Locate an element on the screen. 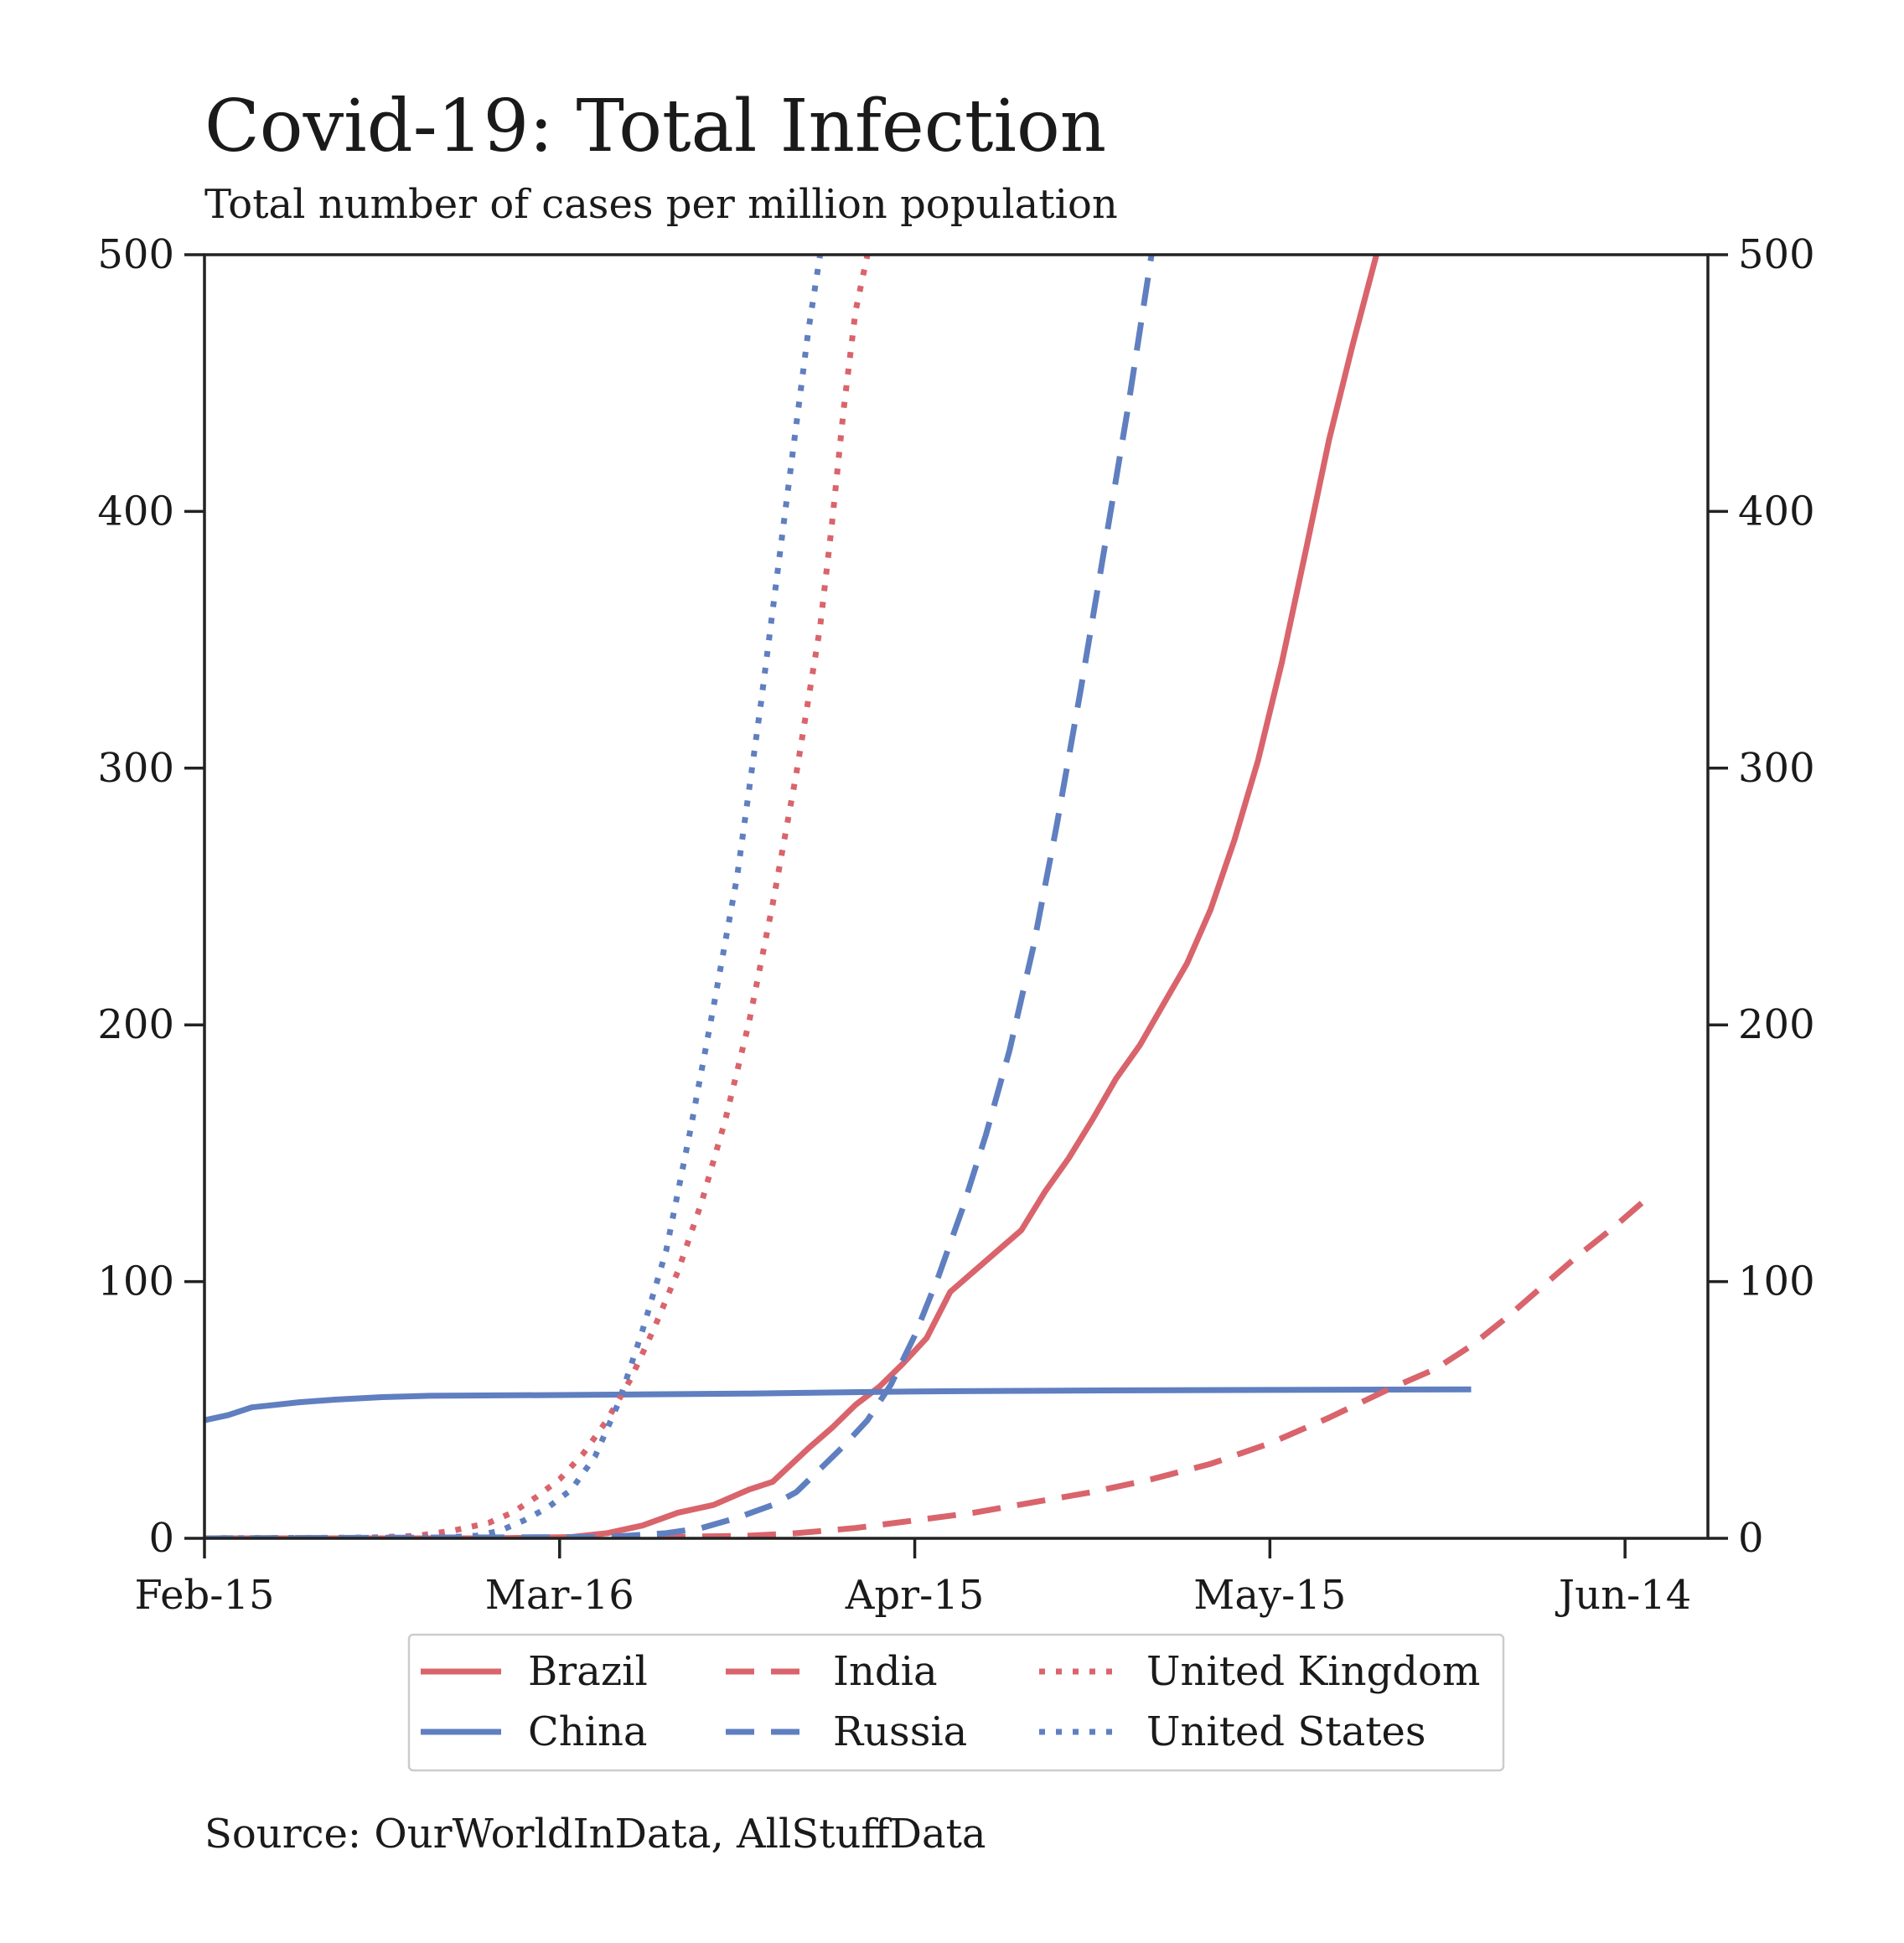 This screenshot has width=1904, height=1943. x-tick-label-4: Jun-14 is located at coordinates (1623, 1596).